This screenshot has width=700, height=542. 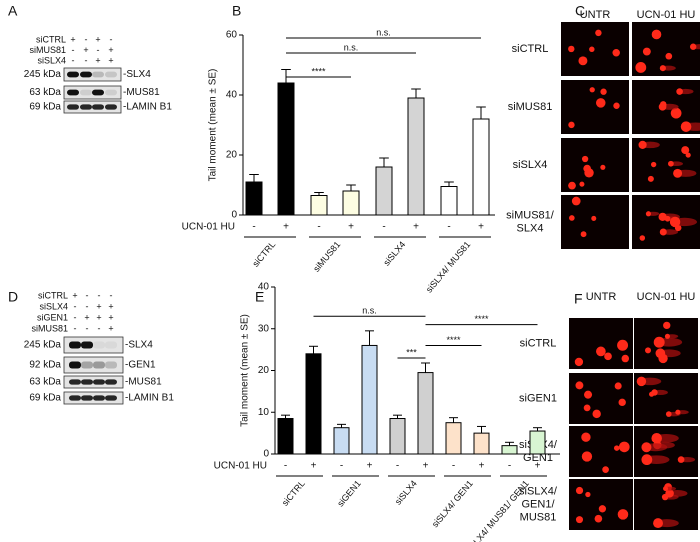 What do you see at coordinates (530, 107) in the screenshot?
I see `row-label: siMUS81` at bounding box center [530, 107].